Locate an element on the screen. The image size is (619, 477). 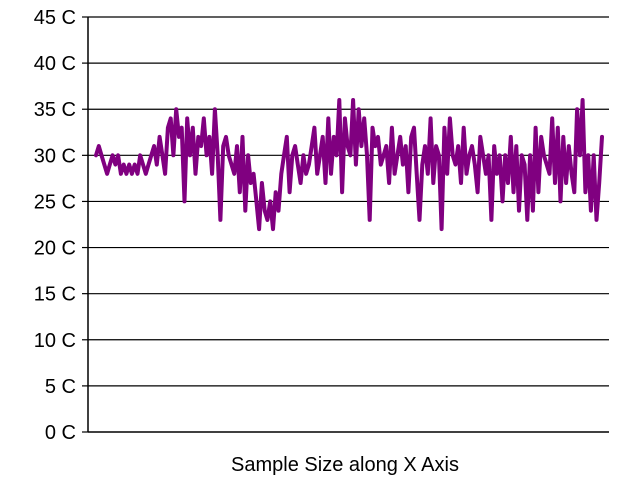
y-tick-label: 0 C is located at coordinates (60, 433).